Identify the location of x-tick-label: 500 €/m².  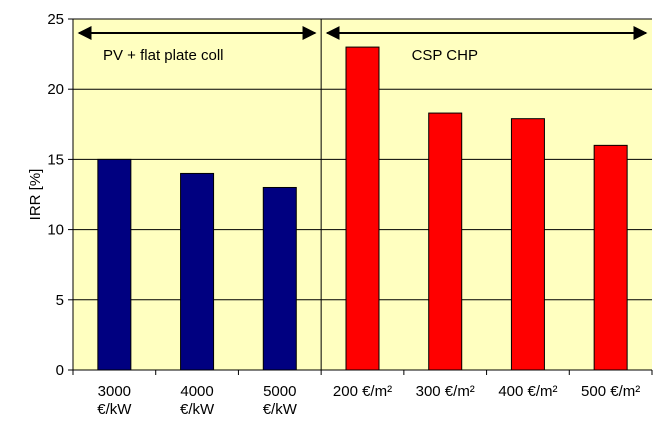
(610, 391).